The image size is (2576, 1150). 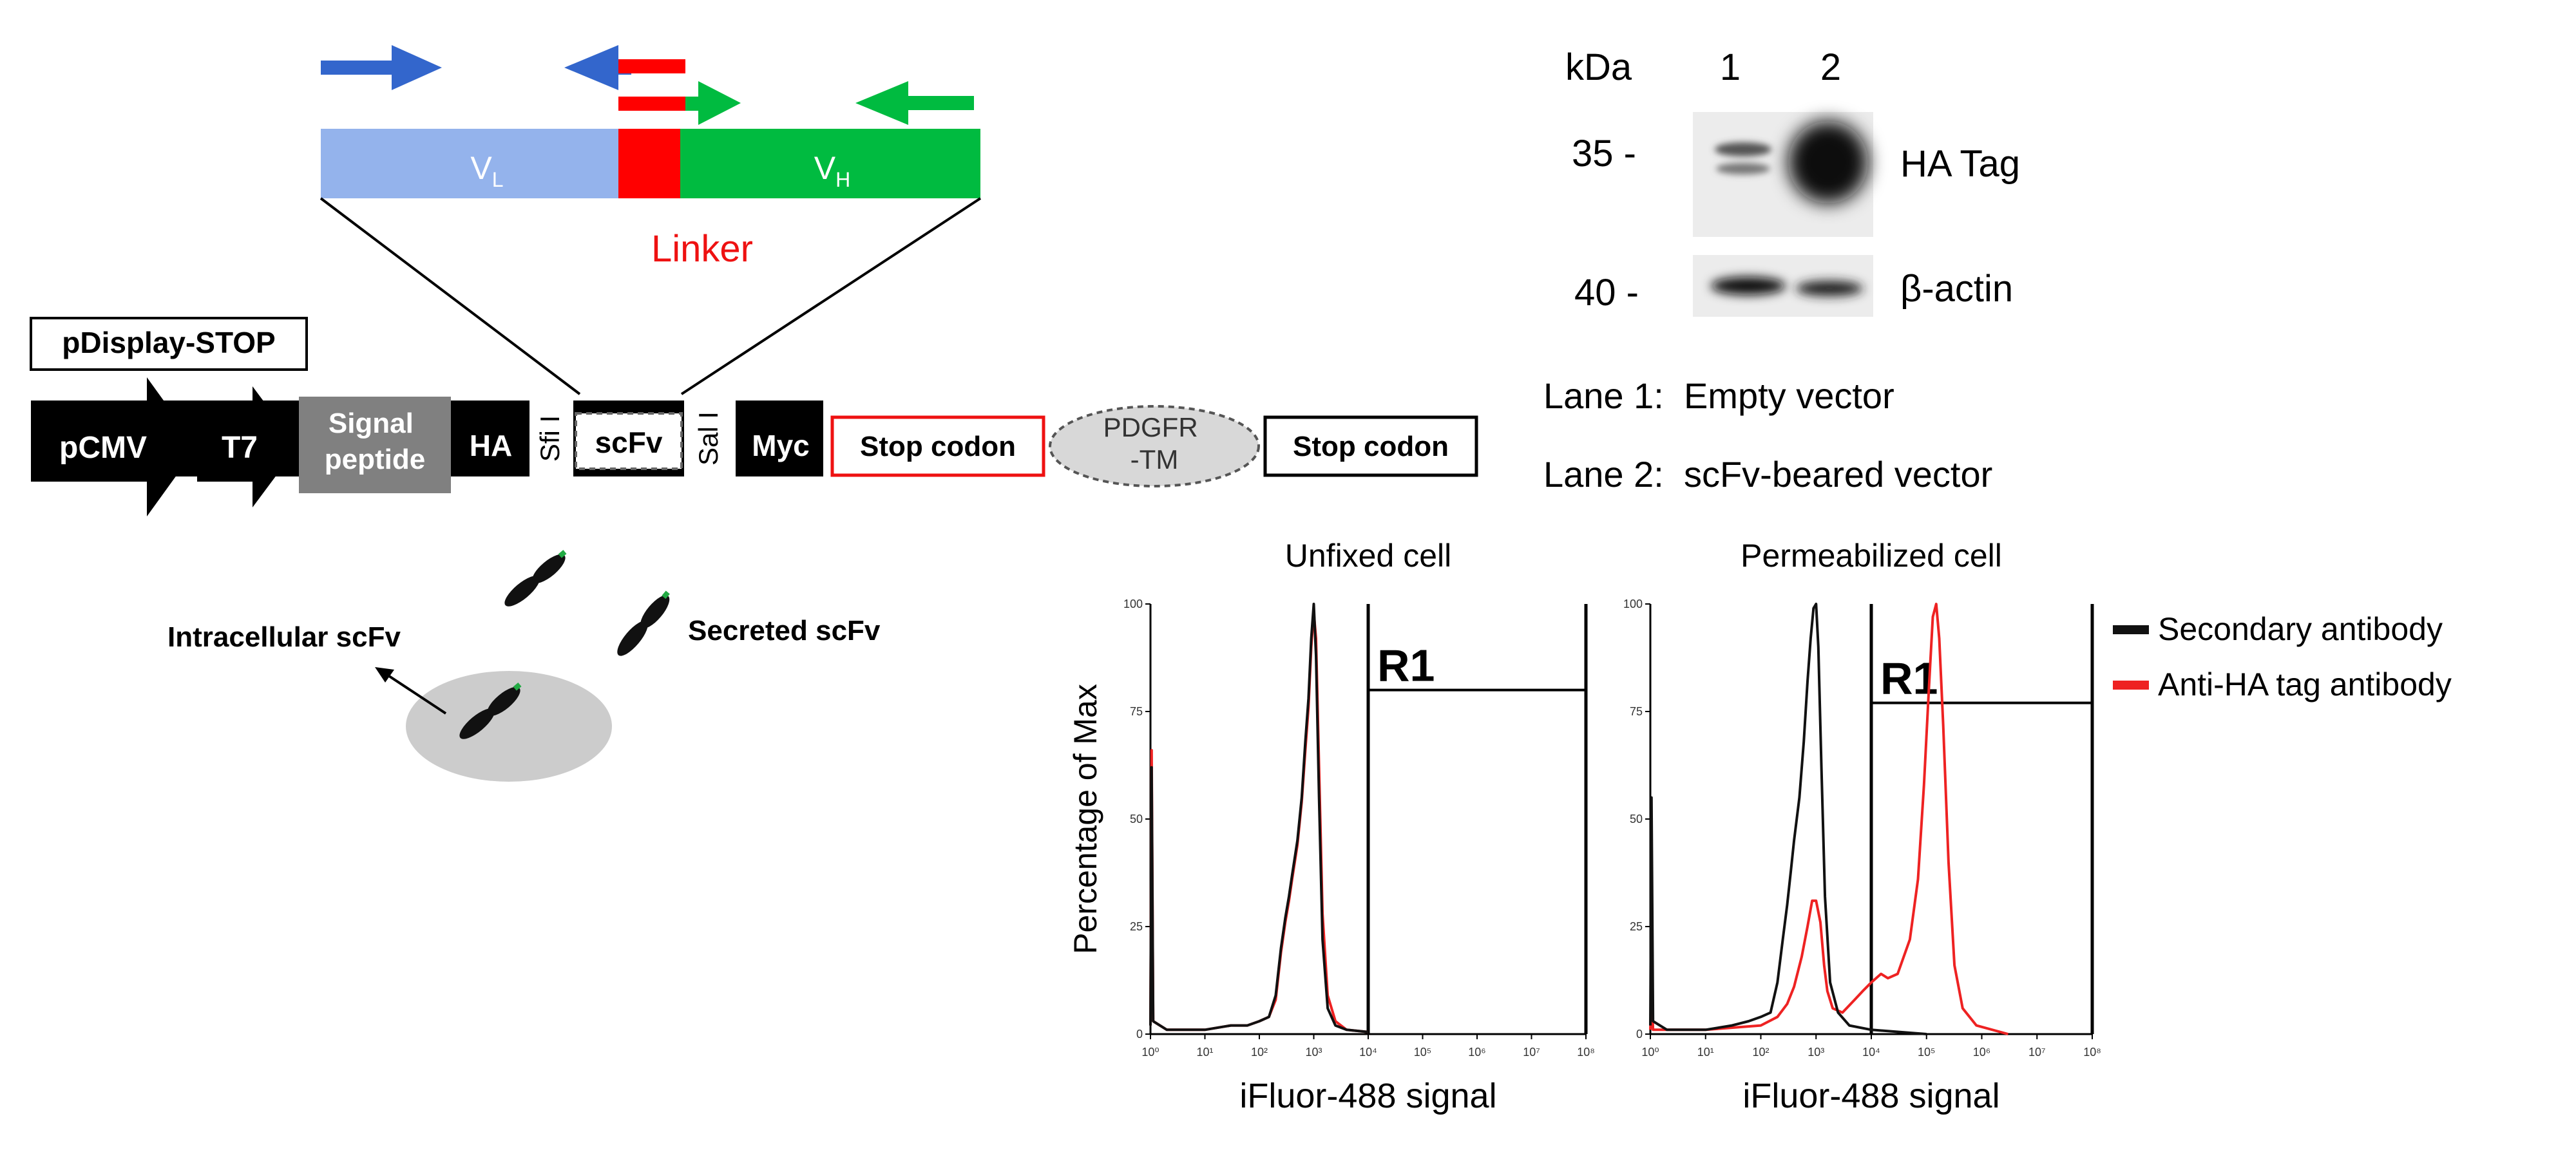 I want to click on scfv-insert-label: scFv, so click(x=629, y=443).